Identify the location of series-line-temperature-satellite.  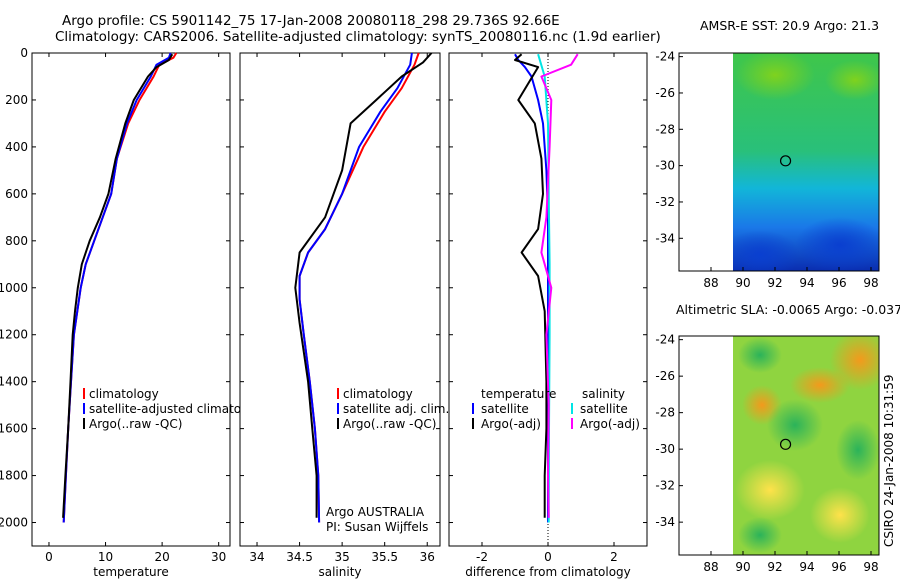
(531, 288).